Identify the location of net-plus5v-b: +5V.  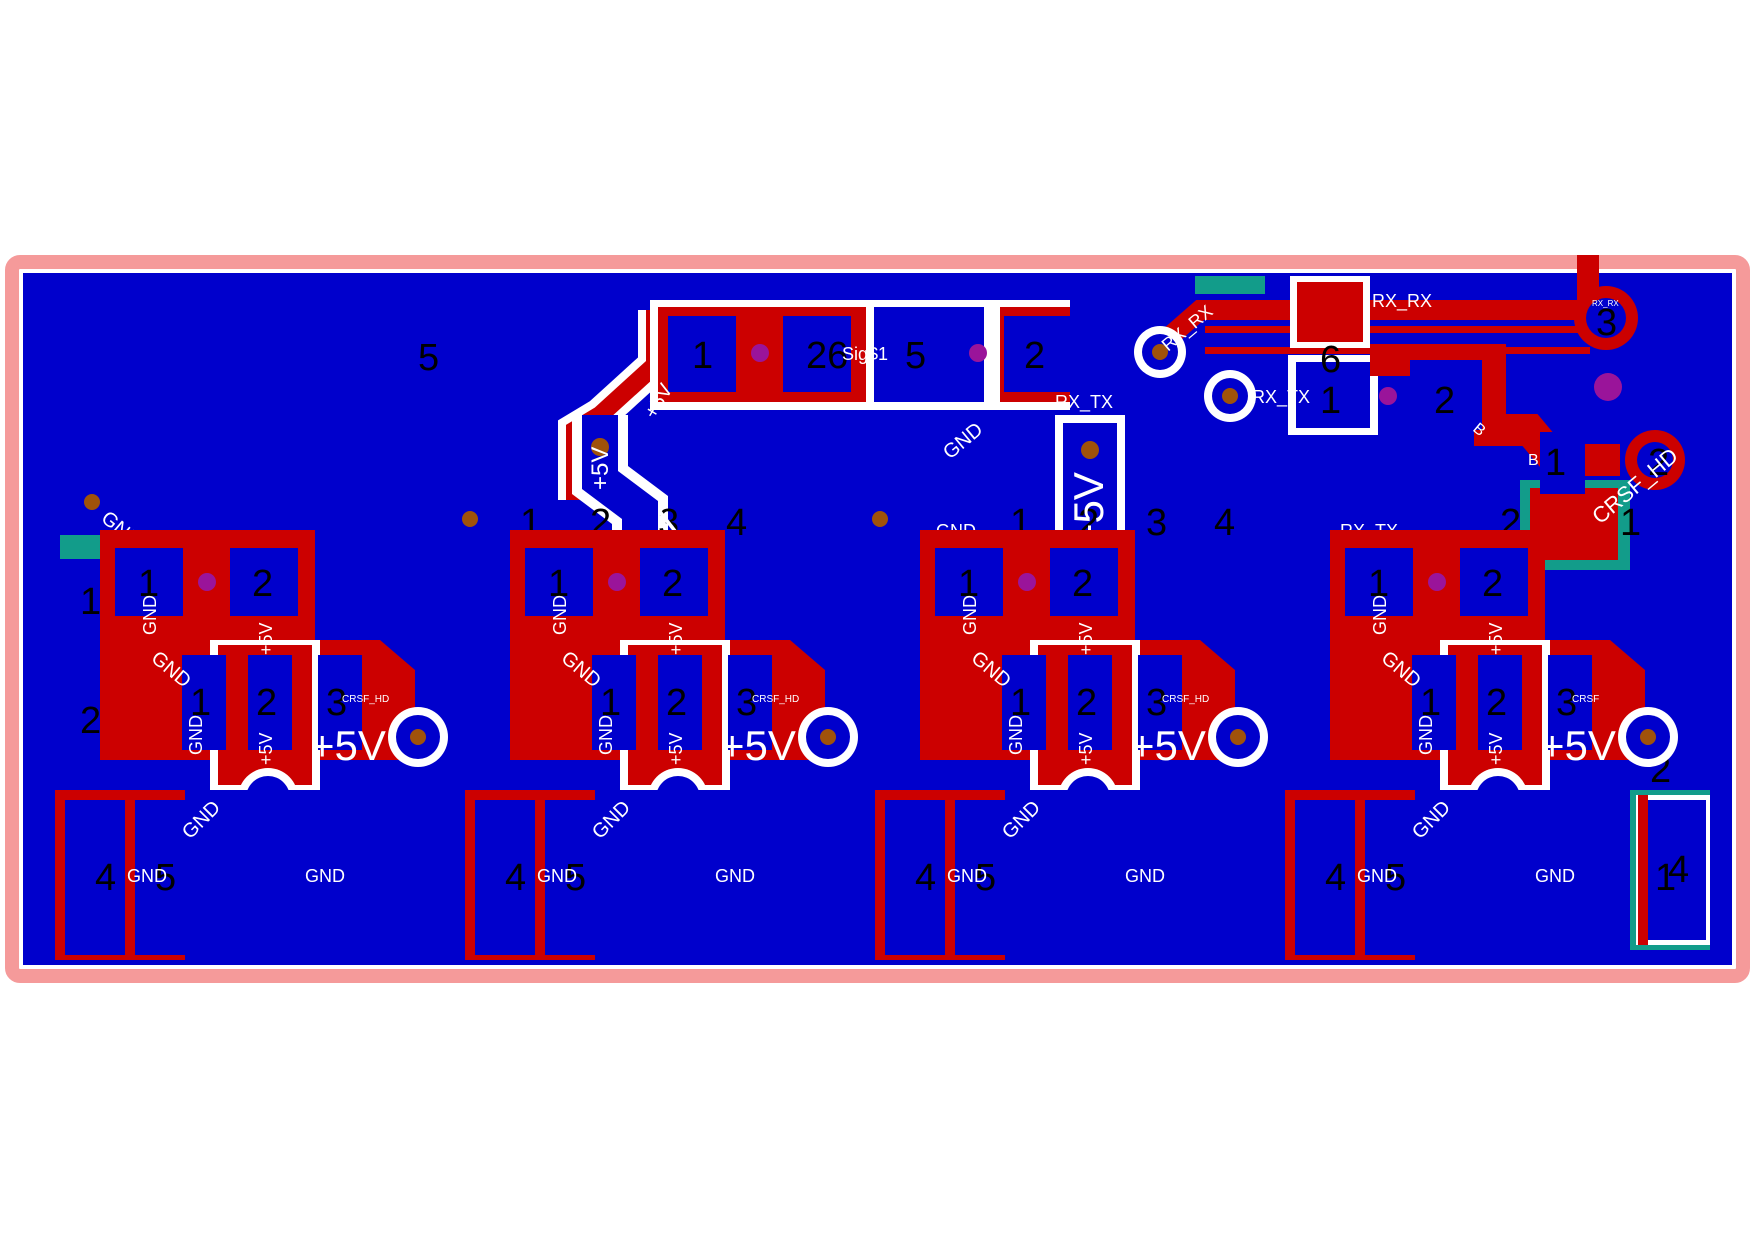
(600, 468).